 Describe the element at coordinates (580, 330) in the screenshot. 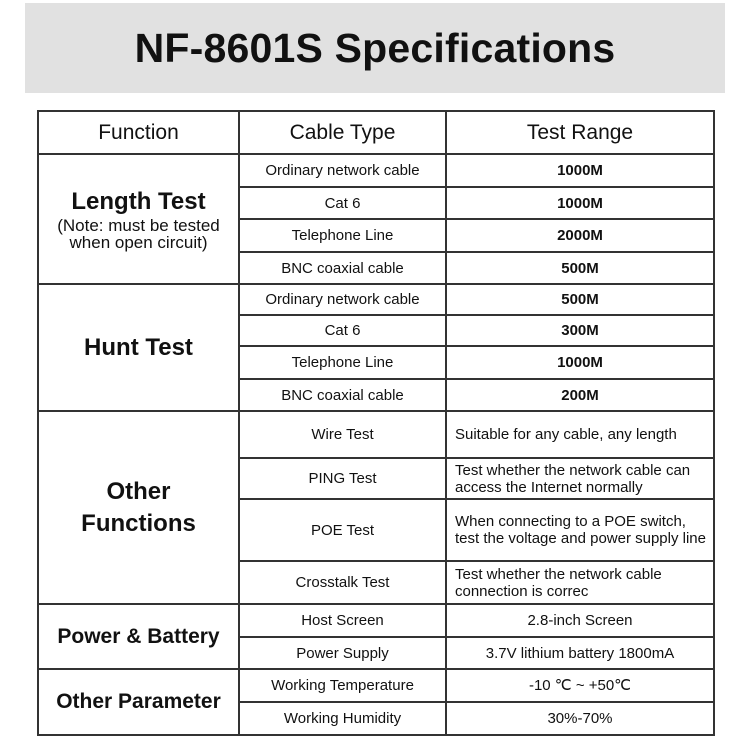

I see `test-range-cell: 300M` at that location.